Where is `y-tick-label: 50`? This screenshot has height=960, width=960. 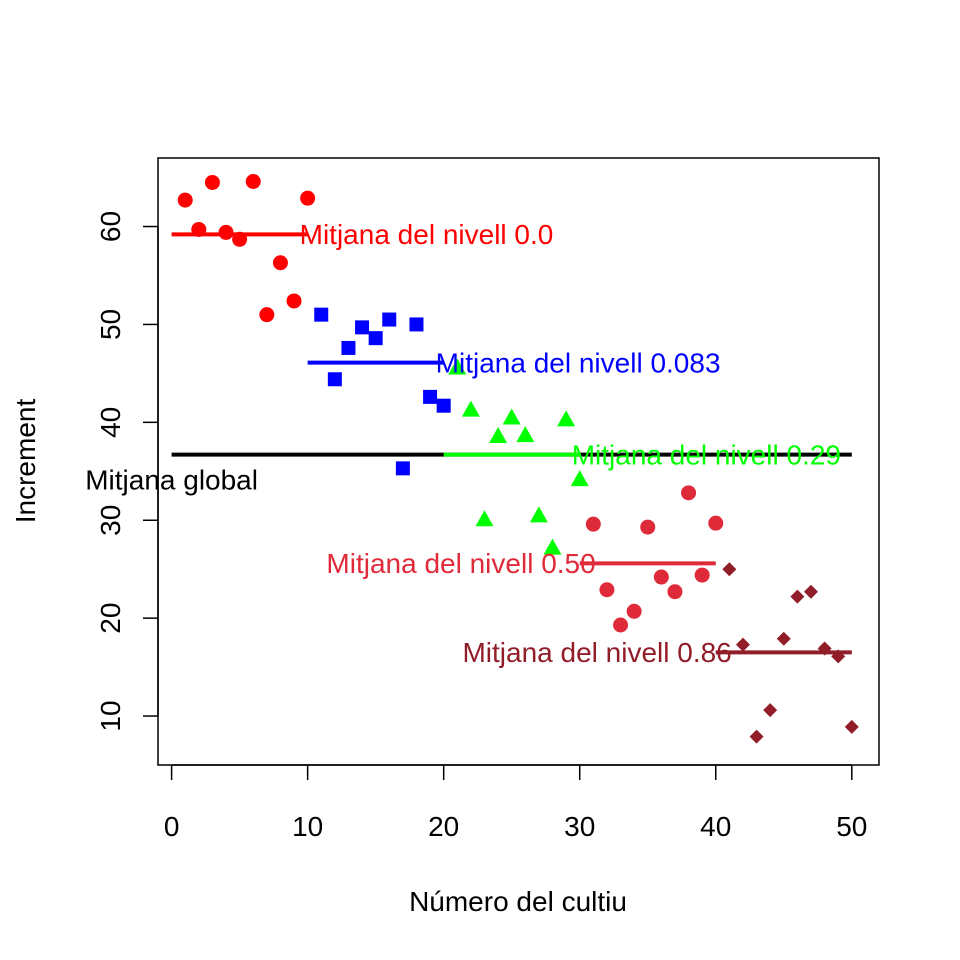 y-tick-label: 50 is located at coordinates (110, 324).